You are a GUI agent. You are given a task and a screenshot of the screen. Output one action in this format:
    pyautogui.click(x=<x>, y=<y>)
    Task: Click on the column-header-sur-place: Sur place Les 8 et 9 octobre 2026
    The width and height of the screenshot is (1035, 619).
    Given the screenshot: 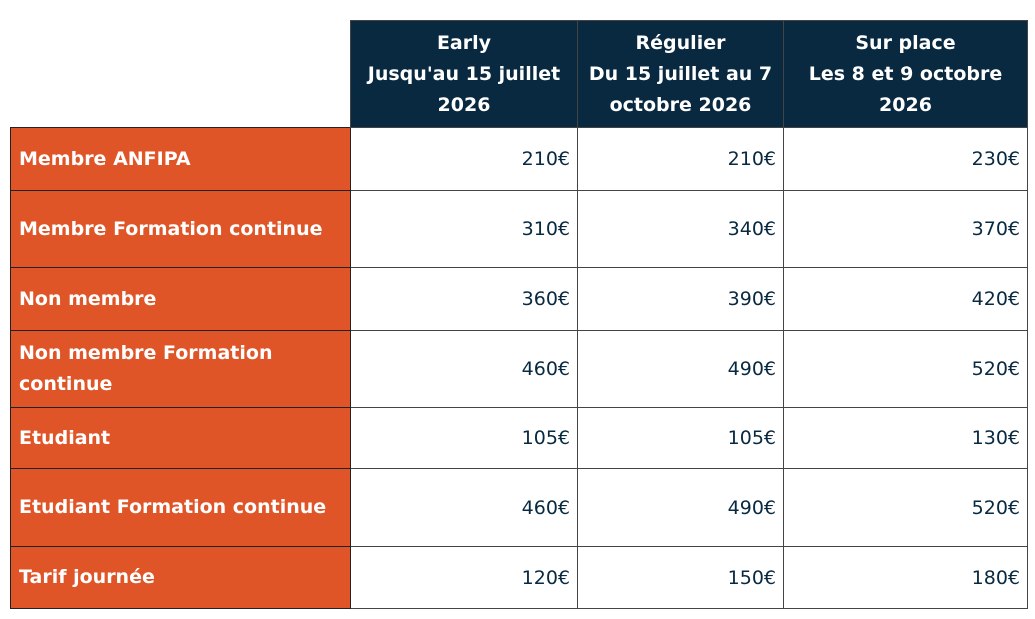 What is the action you would take?
    pyautogui.click(x=905, y=74)
    